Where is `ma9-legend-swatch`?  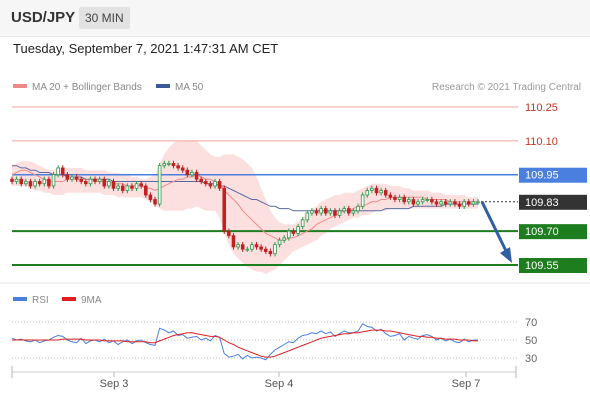 ma9-legend-swatch is located at coordinates (69, 299).